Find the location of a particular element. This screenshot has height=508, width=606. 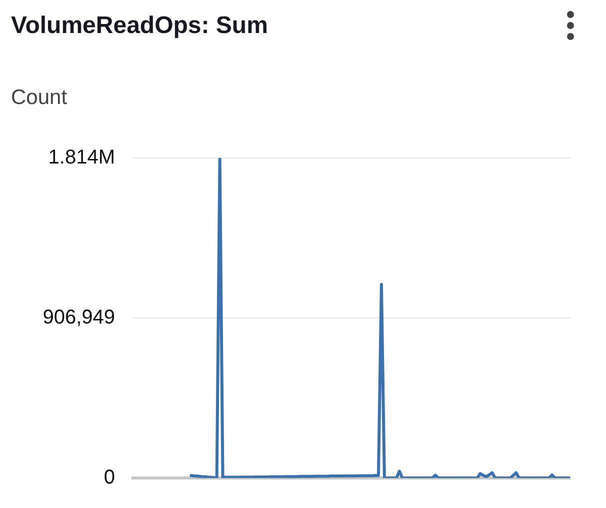

y-axis-title: Count is located at coordinates (39, 98).